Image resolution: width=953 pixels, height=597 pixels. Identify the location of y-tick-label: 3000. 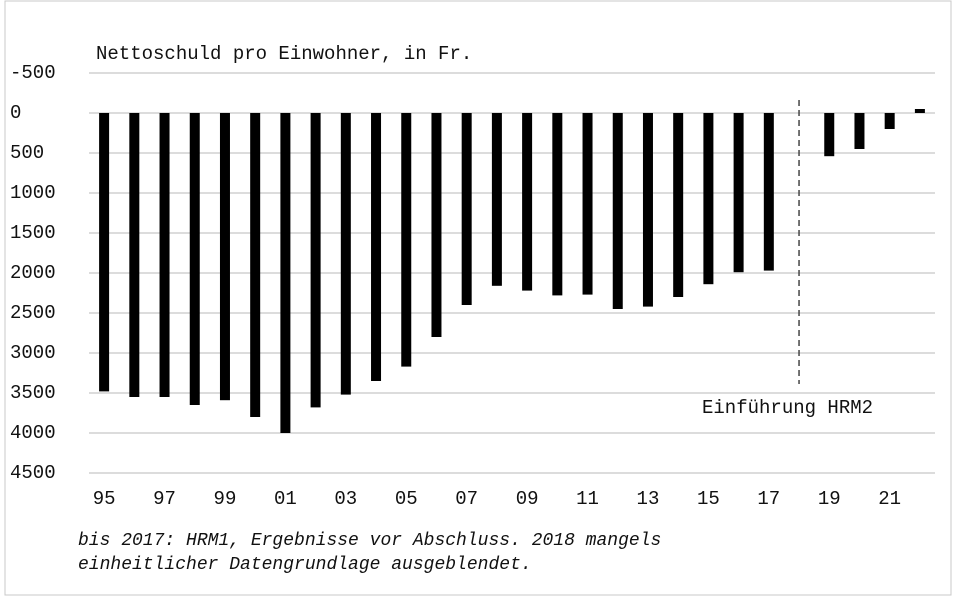
(33, 353).